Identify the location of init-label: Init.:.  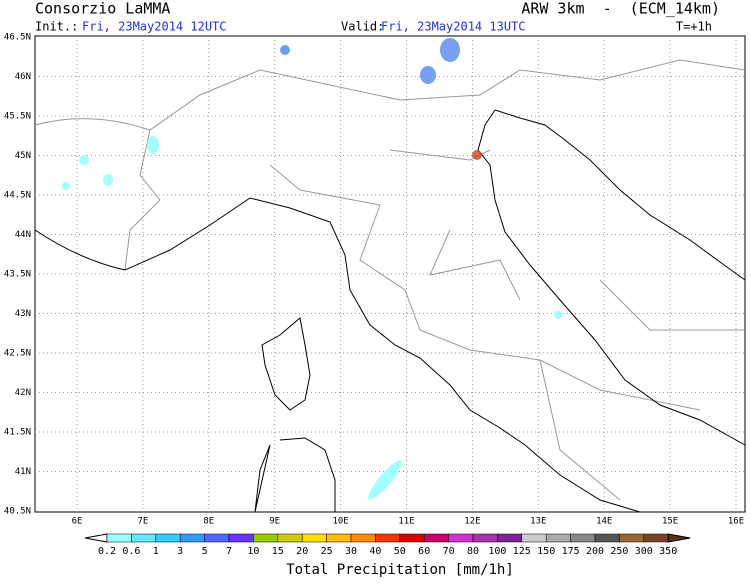
(56, 27).